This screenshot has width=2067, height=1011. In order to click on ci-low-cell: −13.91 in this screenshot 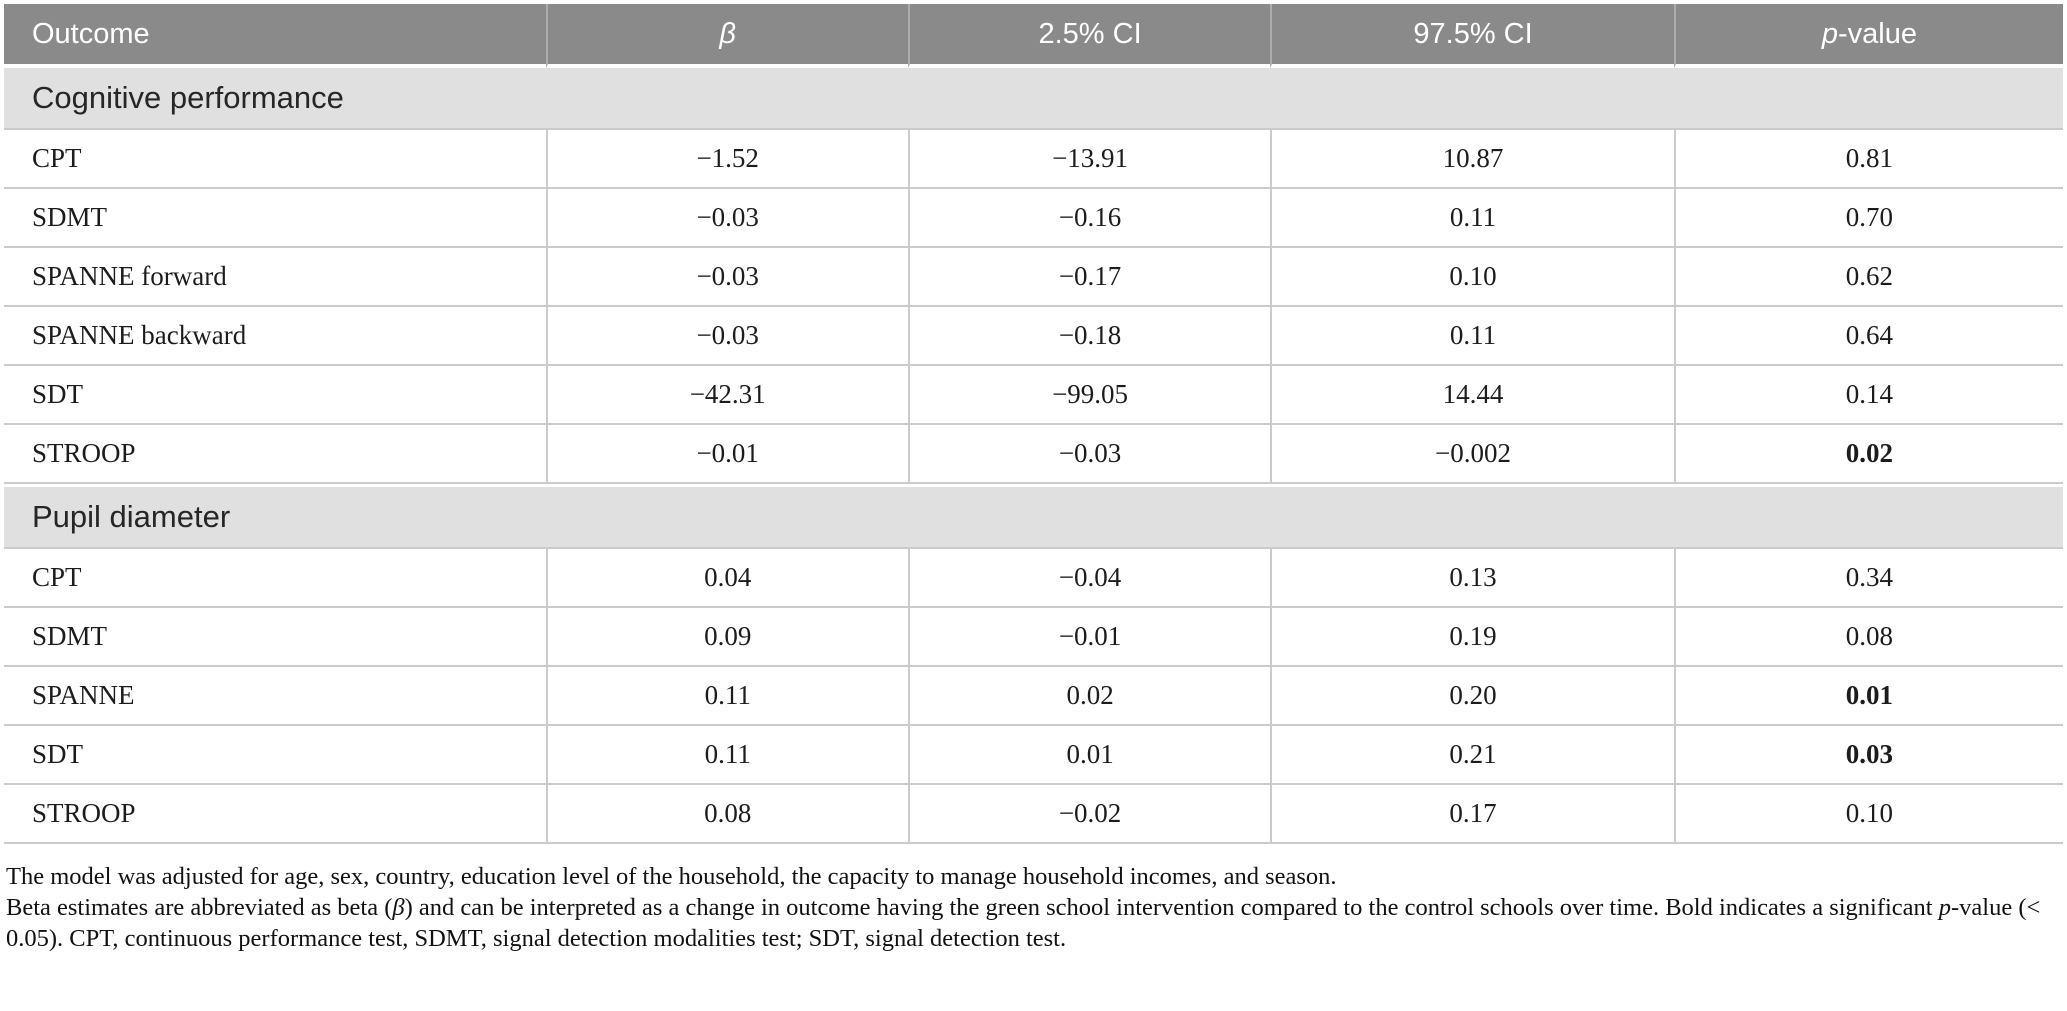, I will do `click(1089, 159)`.